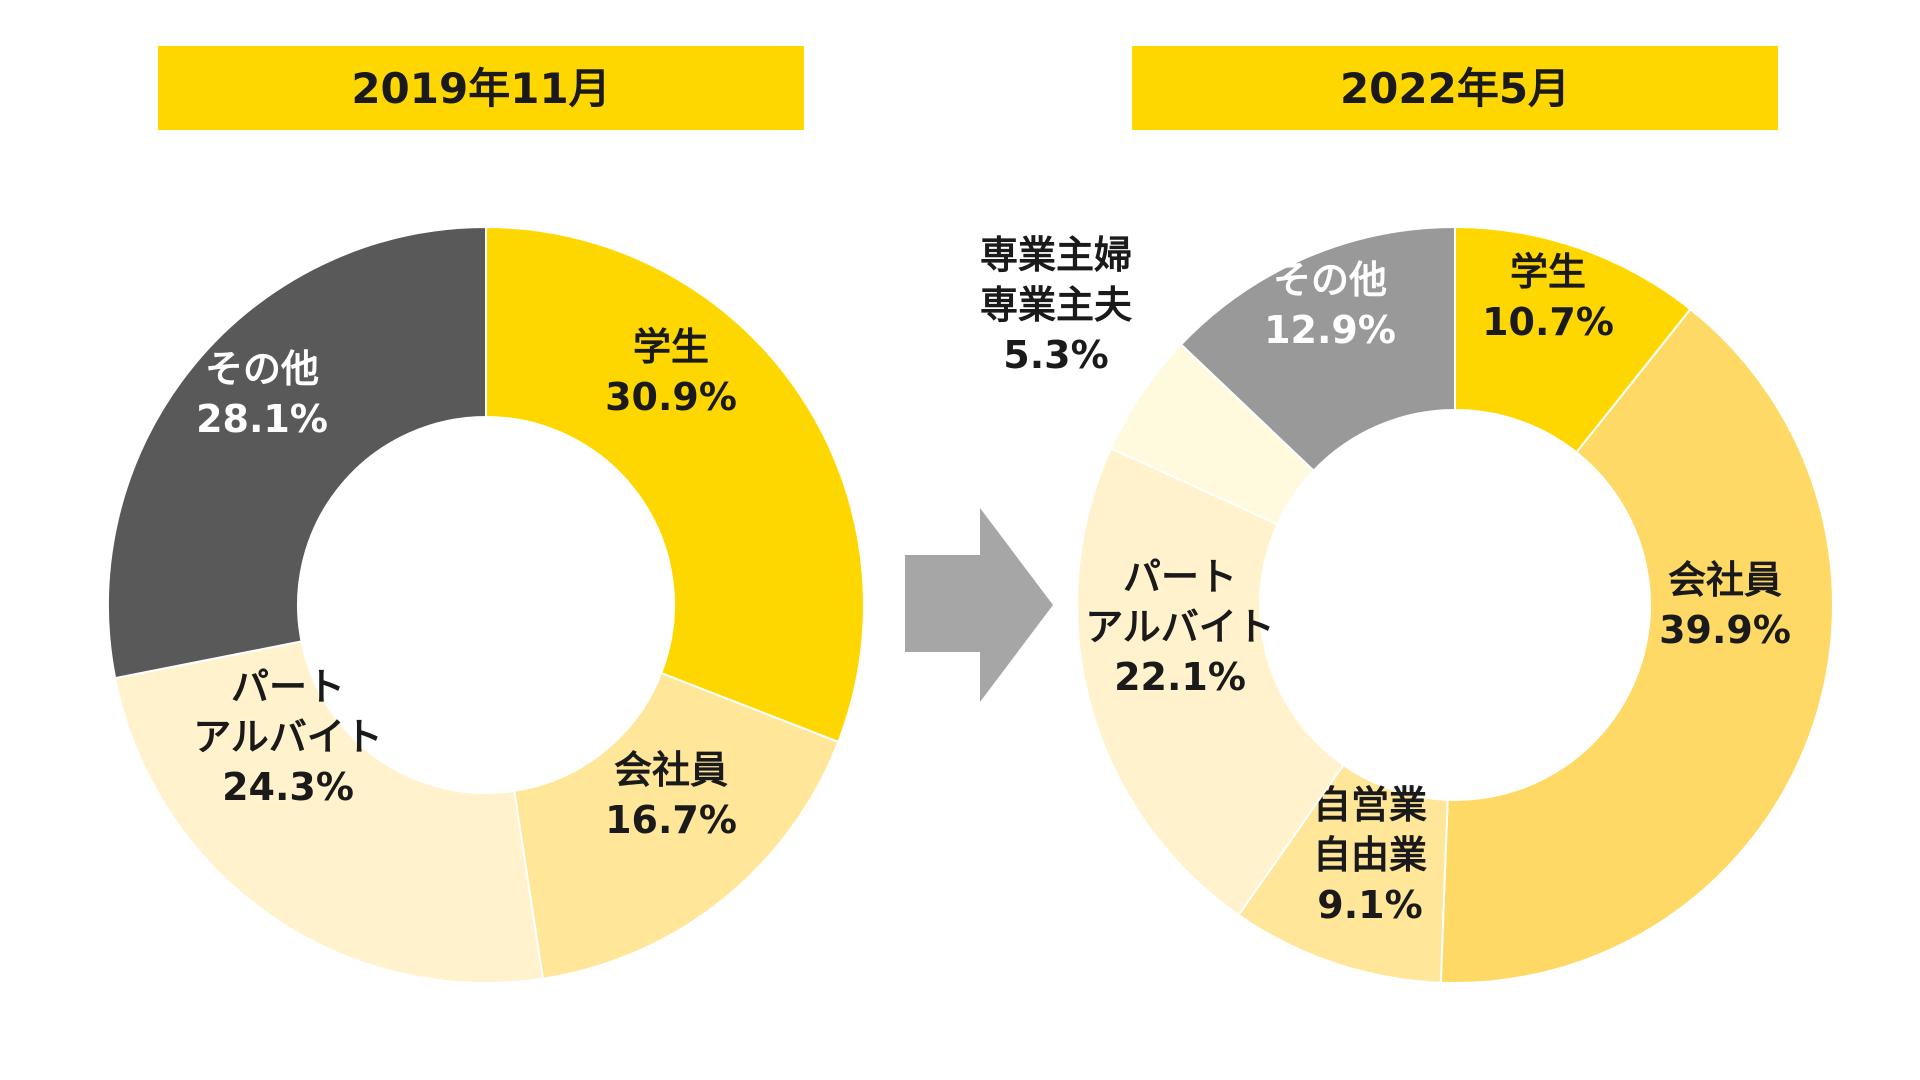  Describe the element at coordinates (1180, 677) in the screenshot. I see `slice-value-label: 22.1%` at that location.